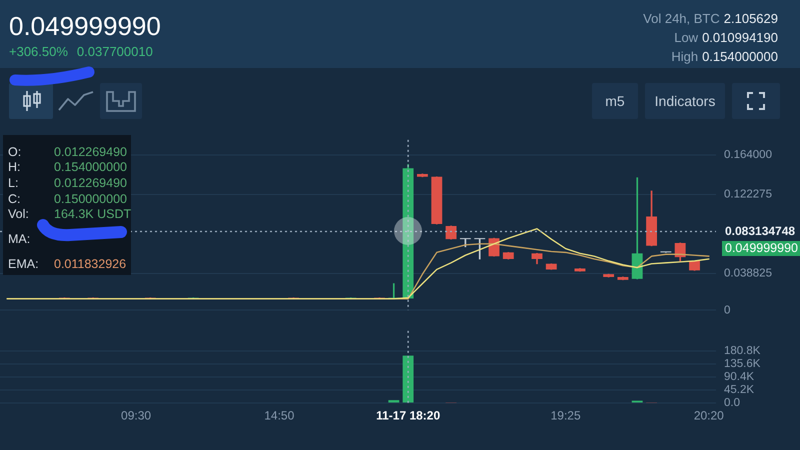 The width and height of the screenshot is (800, 450). Describe the element at coordinates (615, 101) in the screenshot. I see `interval-button: m5` at that location.